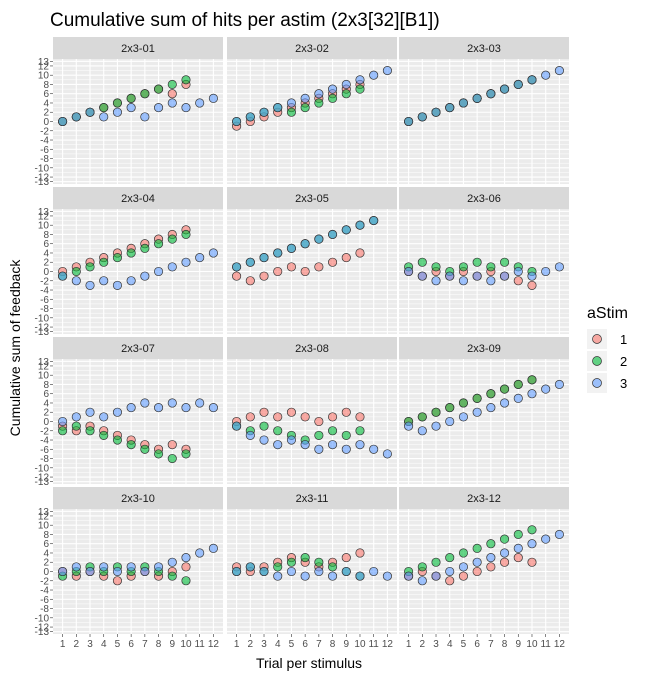 This screenshot has height=680, width=652. What do you see at coordinates (623, 383) in the screenshot?
I see `legend-label: 3` at bounding box center [623, 383].